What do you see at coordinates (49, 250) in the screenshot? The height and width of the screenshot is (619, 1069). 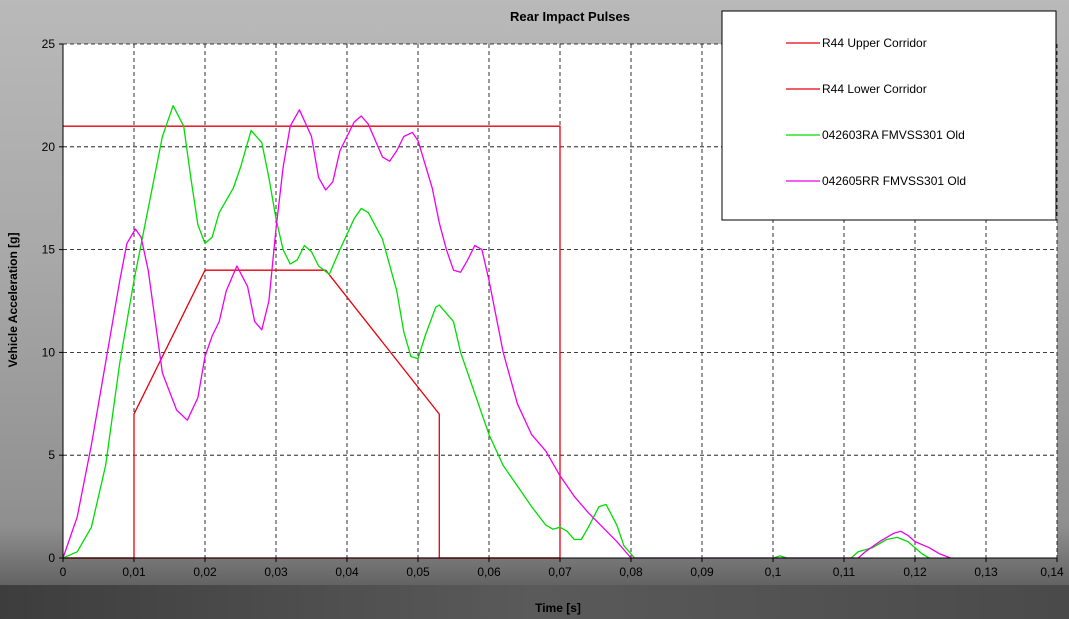 I see `y-tick-label: 15` at bounding box center [49, 250].